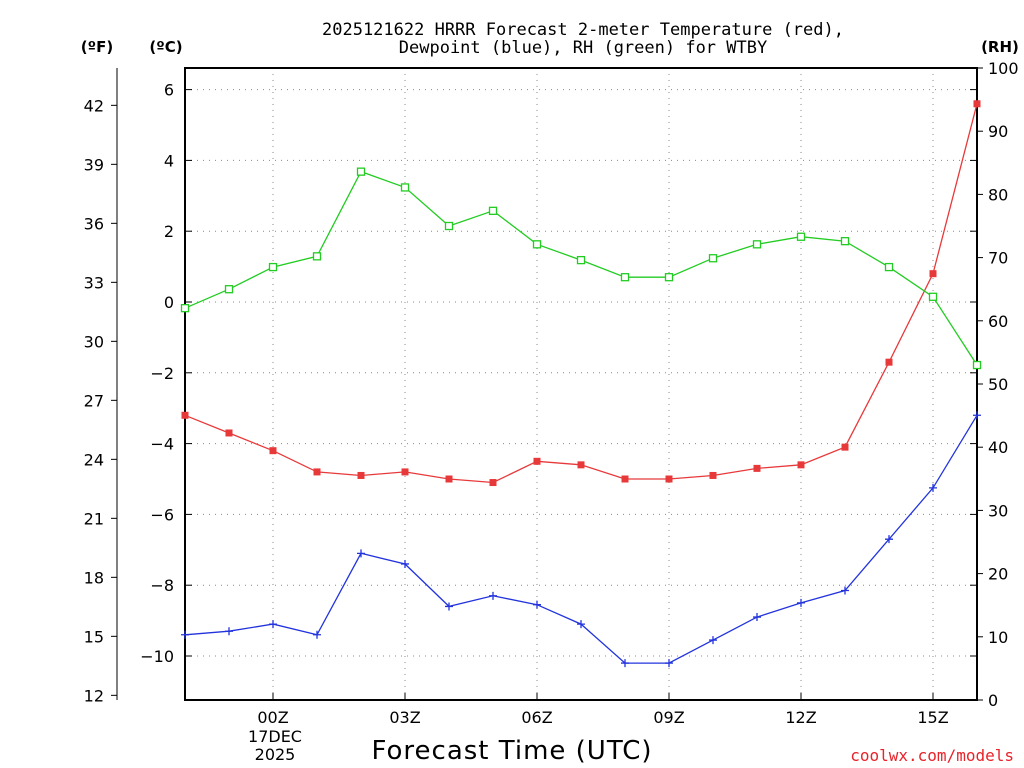  Describe the element at coordinates (162, 514) in the screenshot. I see `celsius-tick-label: −6` at that location.